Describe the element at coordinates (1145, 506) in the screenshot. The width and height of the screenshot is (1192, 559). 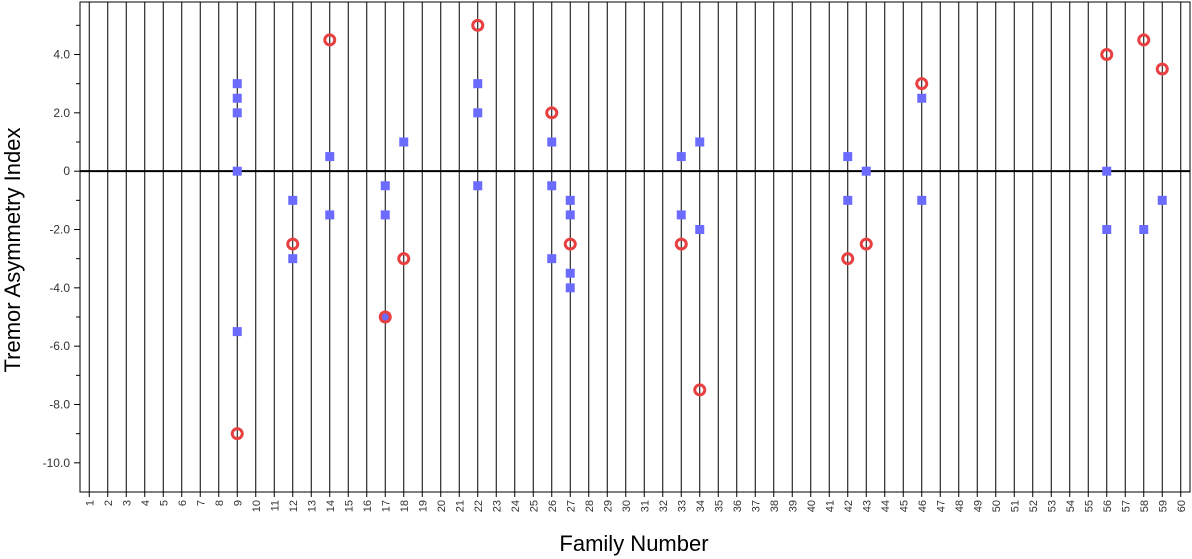
I see `x-tick-label: 58` at that location.